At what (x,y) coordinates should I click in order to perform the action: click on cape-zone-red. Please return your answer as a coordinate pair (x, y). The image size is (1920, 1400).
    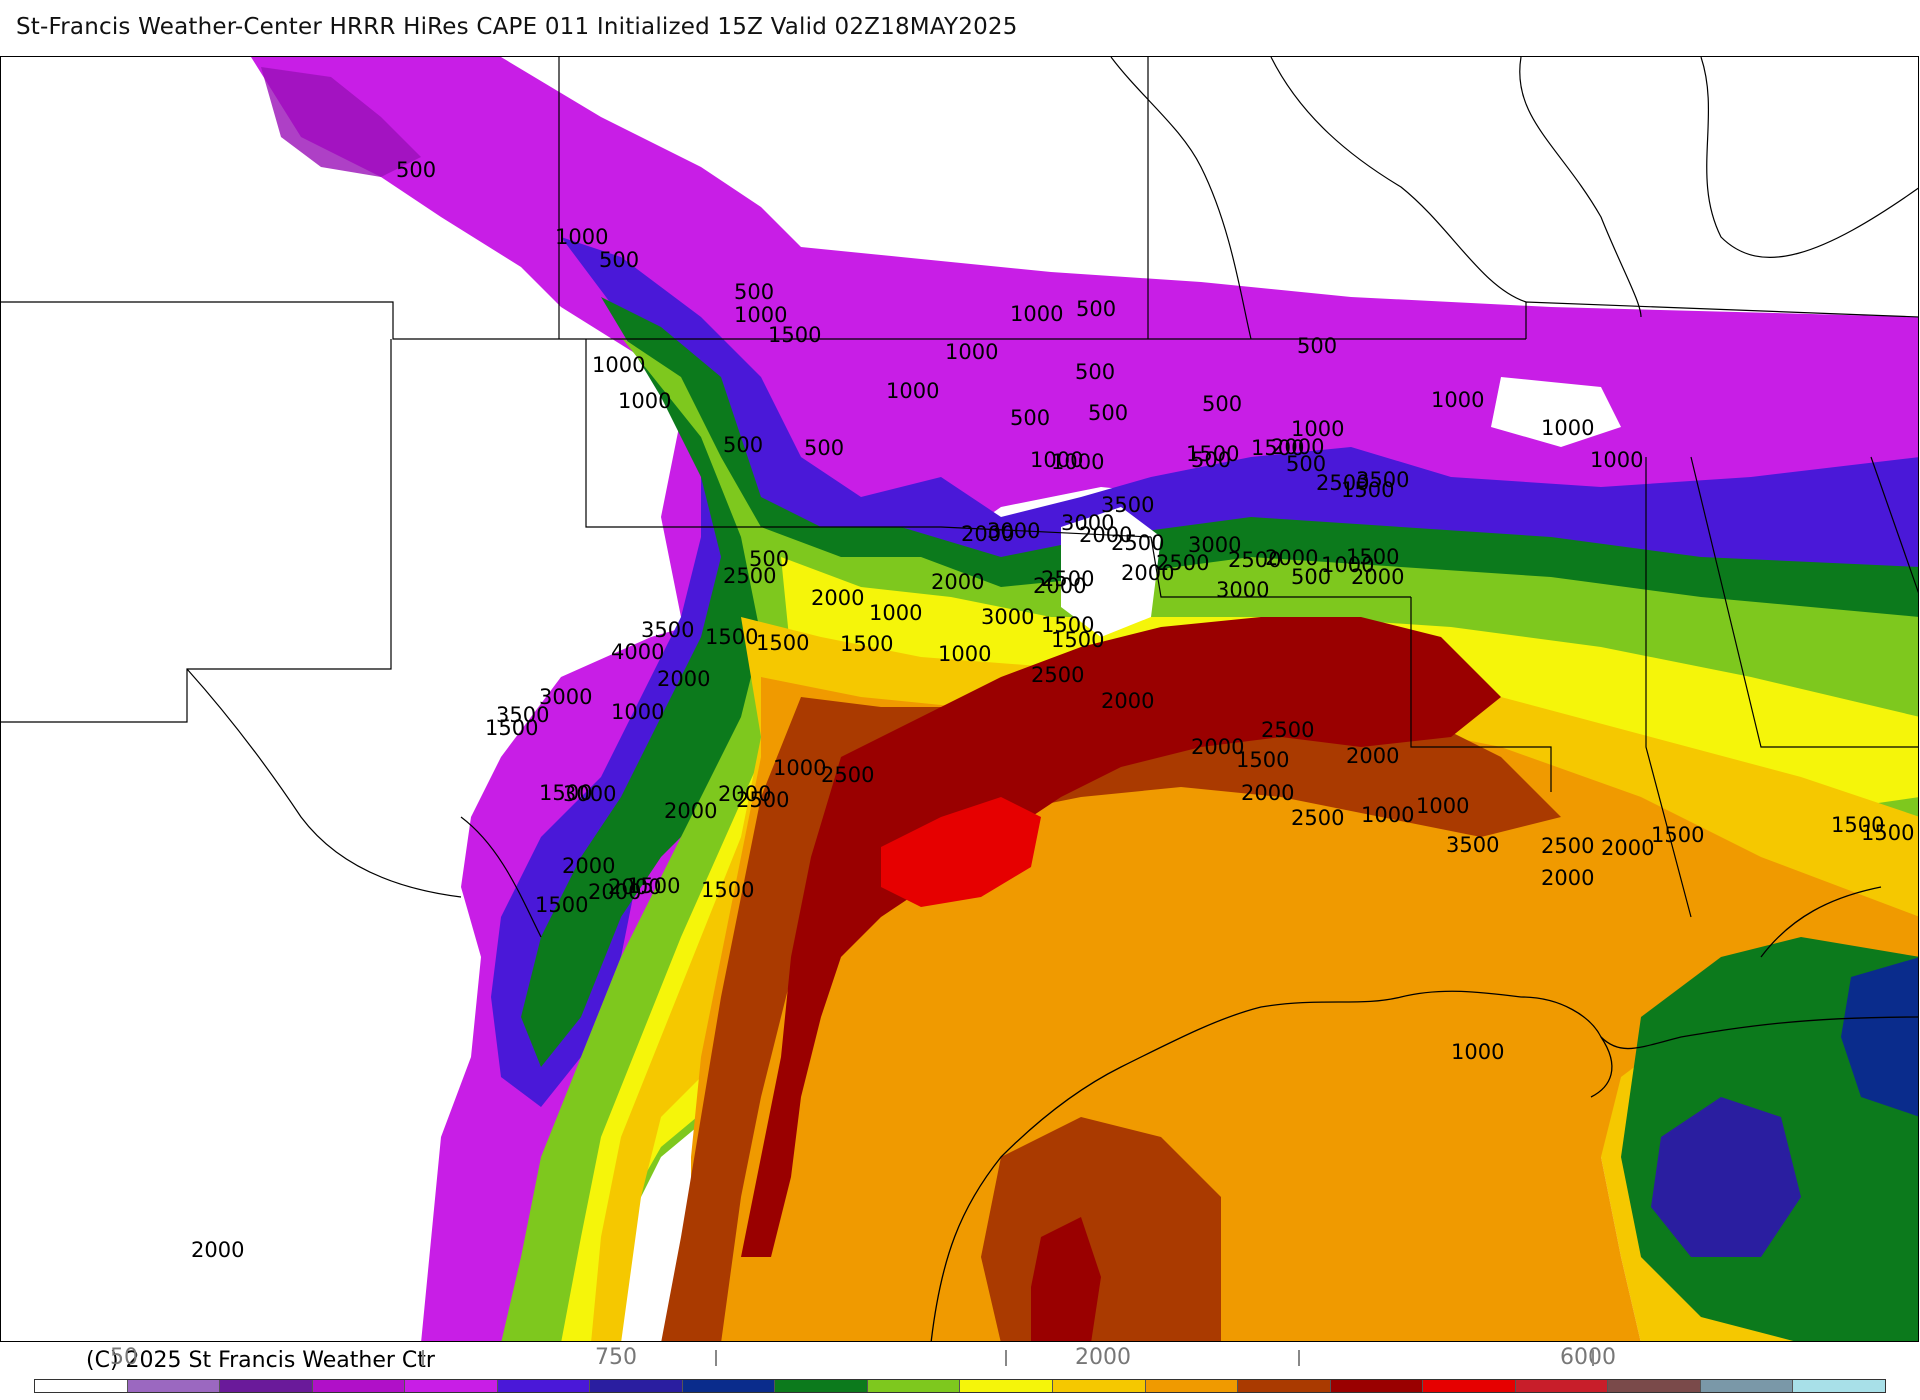
    Looking at the image, I should click on (961, 852).